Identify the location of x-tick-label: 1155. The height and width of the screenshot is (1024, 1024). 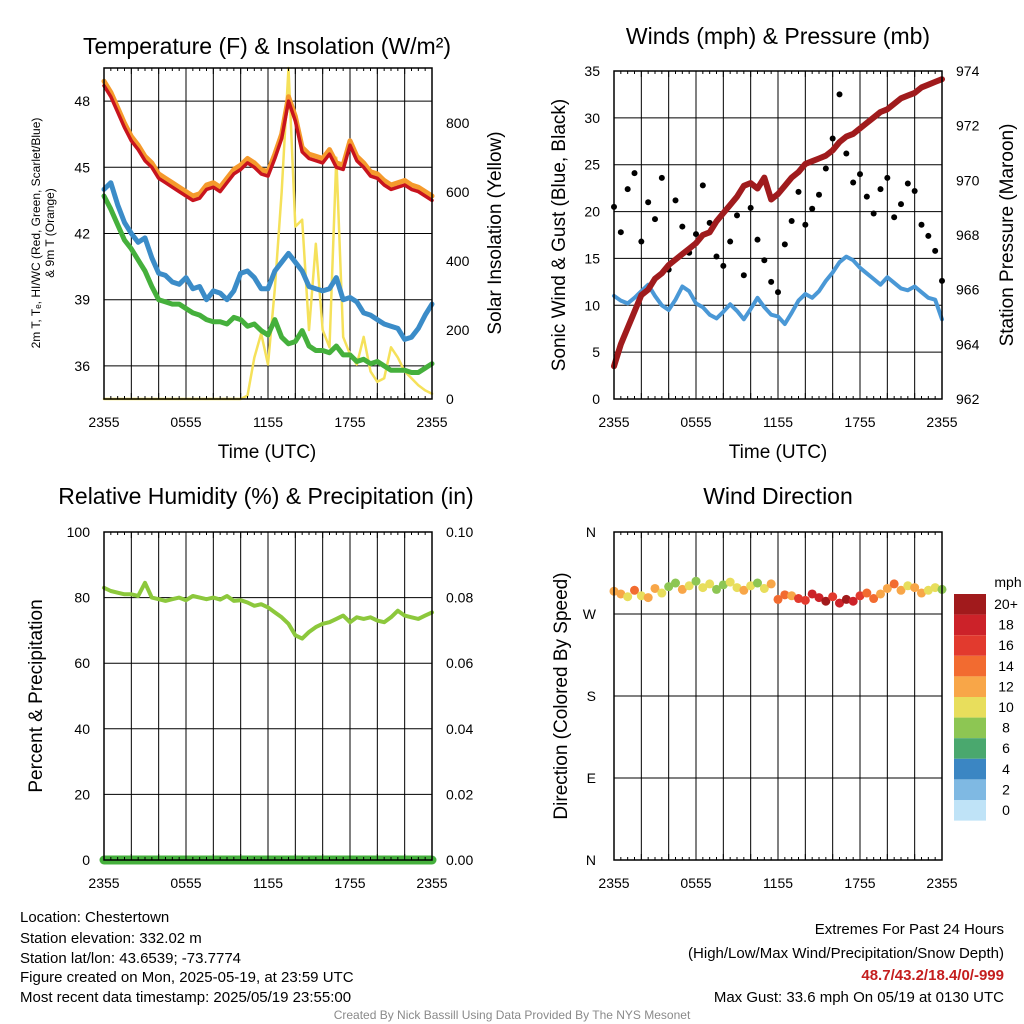
(268, 422).